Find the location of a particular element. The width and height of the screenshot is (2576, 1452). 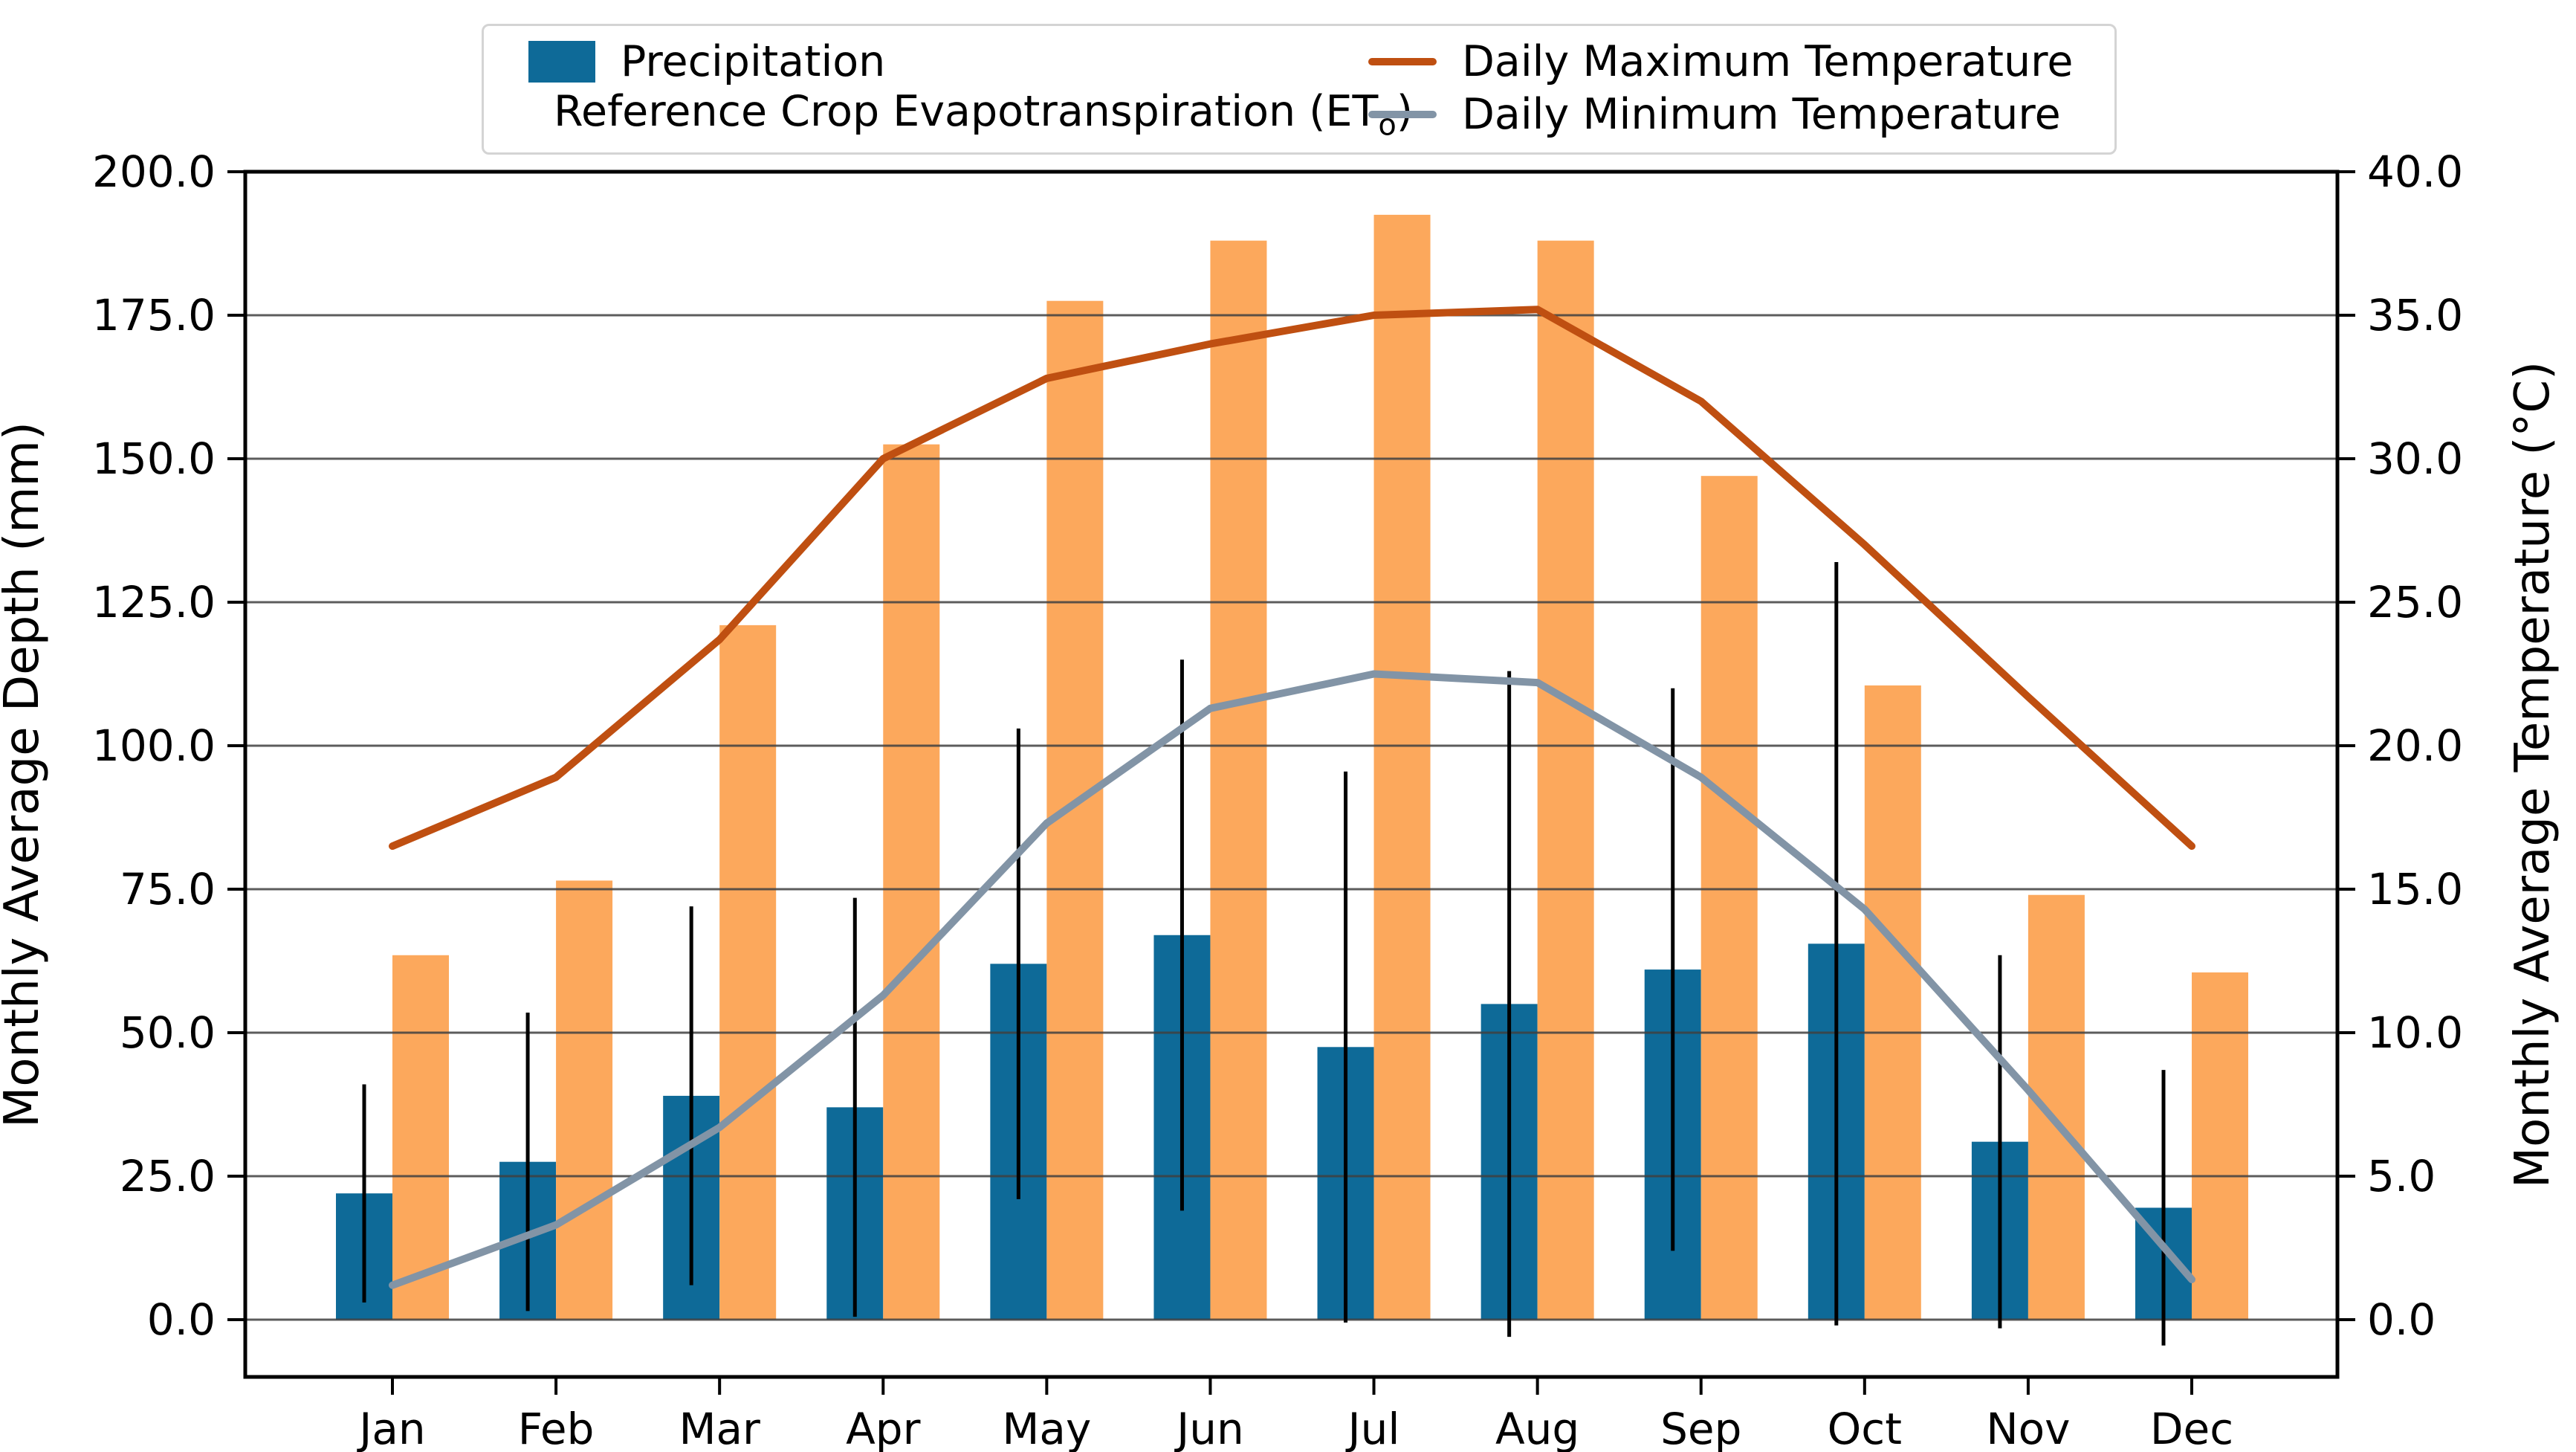

month-tick-label: May is located at coordinates (1046, 1428).